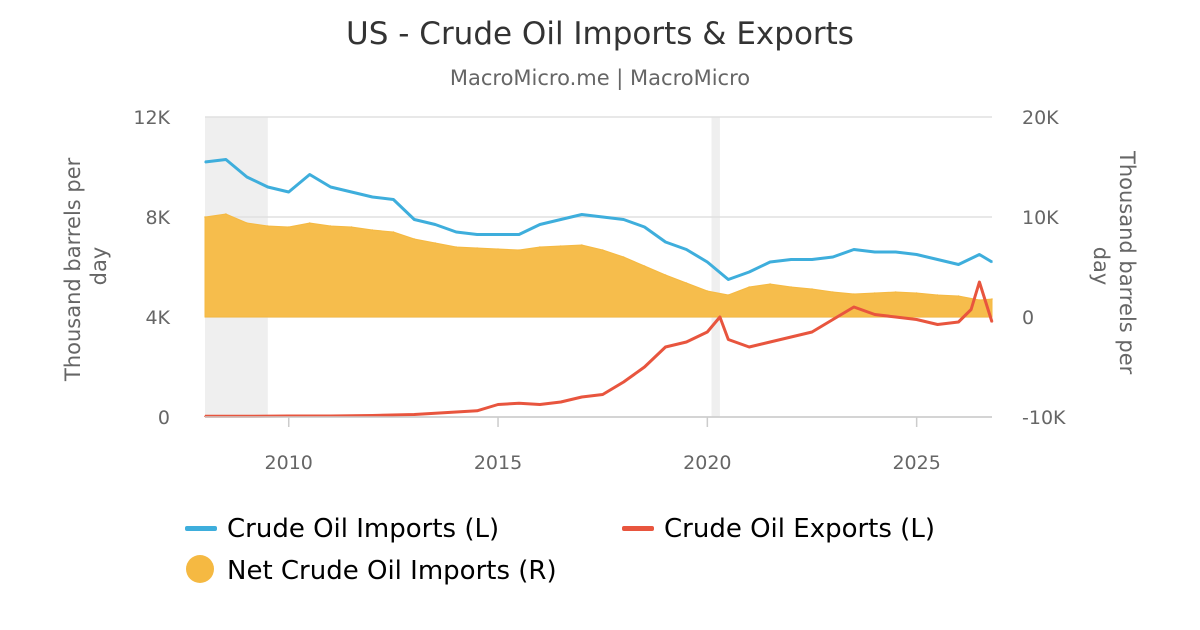 The width and height of the screenshot is (1200, 630). Describe the element at coordinates (157, 318) in the screenshot. I see `y-left-tick-label: 4K` at that location.